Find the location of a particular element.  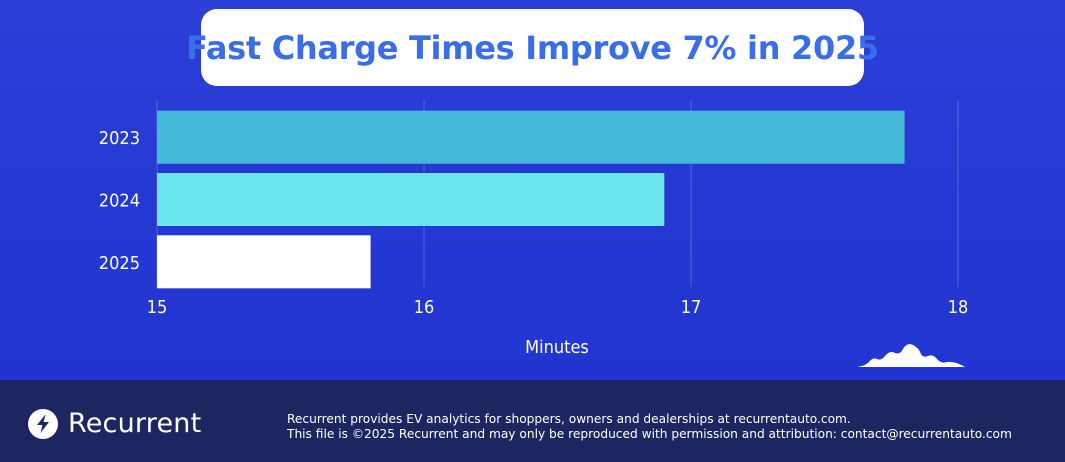

x-tick-label-0: 15 is located at coordinates (157, 307).